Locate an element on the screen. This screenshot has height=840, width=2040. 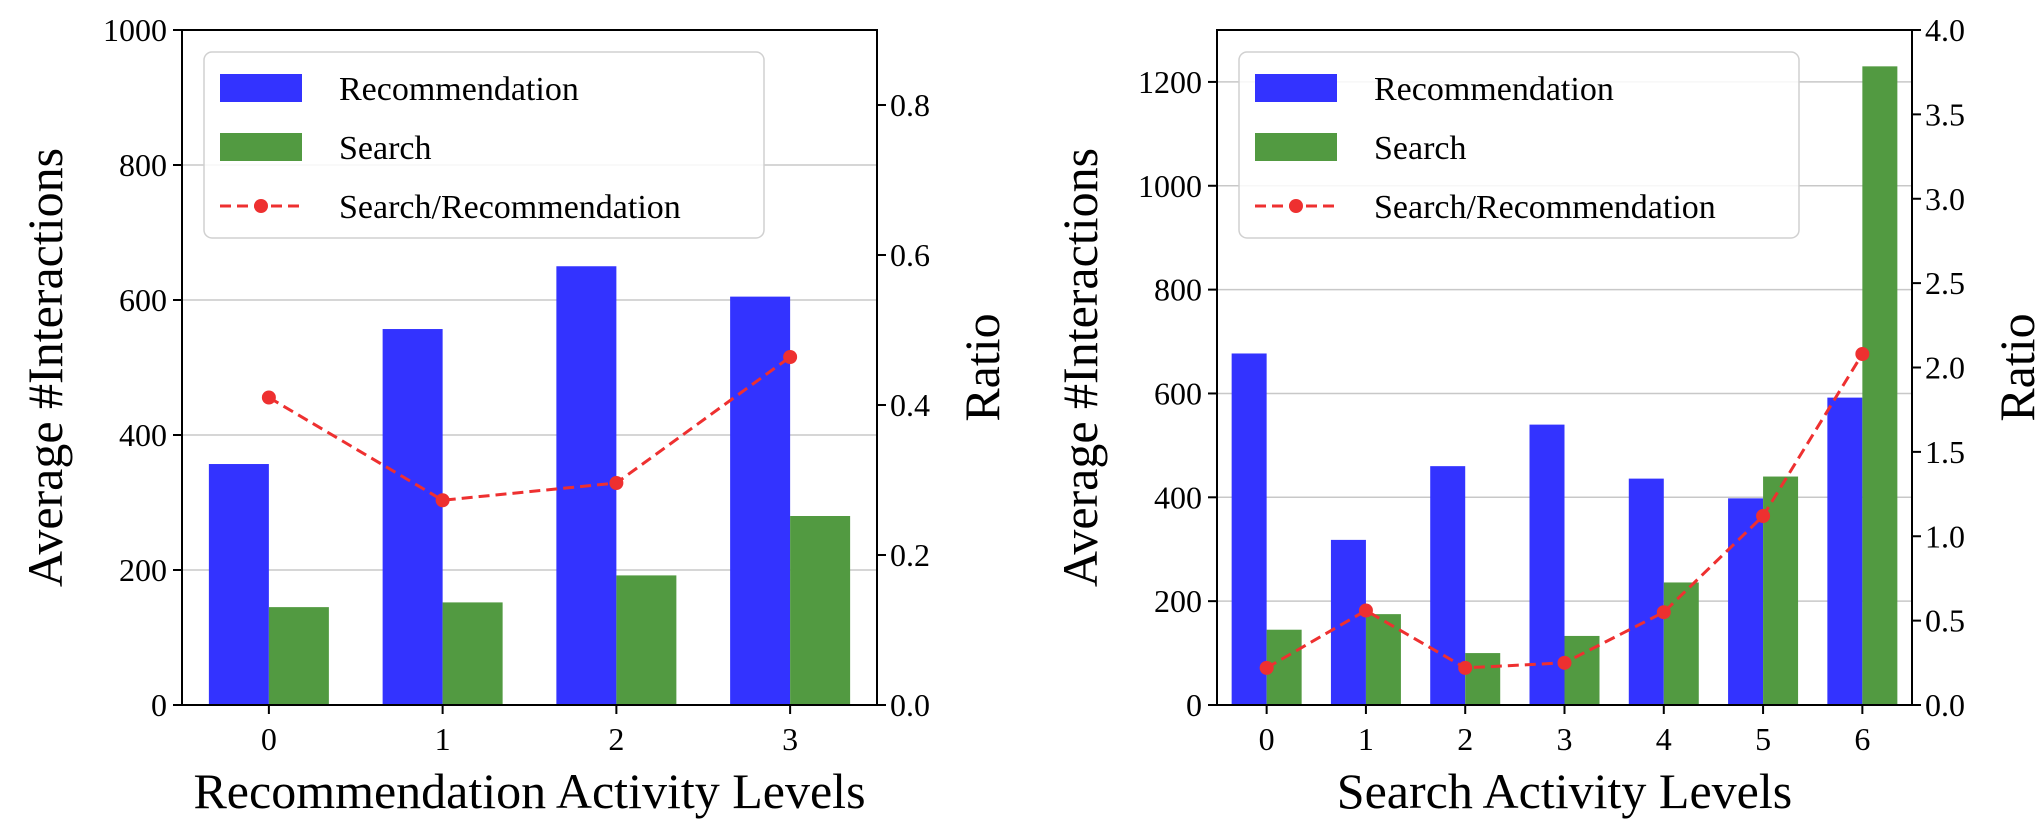
x-axis-title: Search Activity Levels is located at coordinates (1564, 791).